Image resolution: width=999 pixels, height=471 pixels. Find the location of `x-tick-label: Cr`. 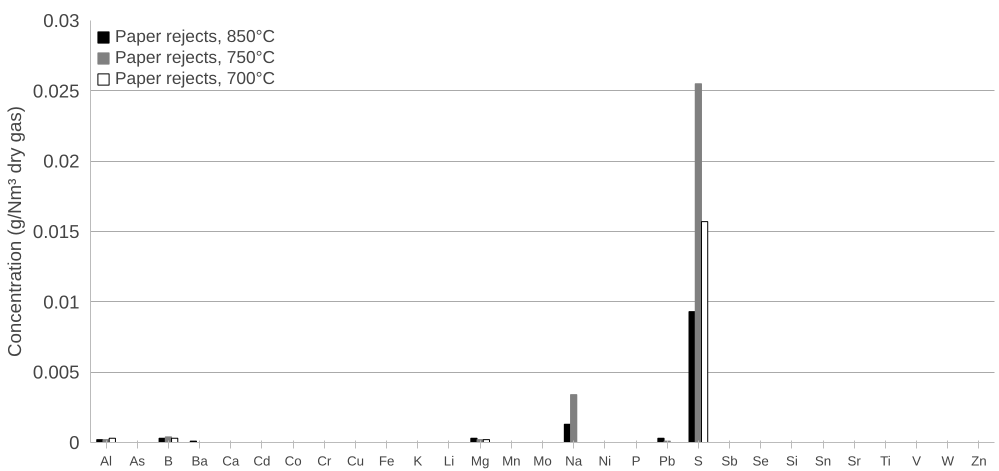

x-tick-label: Cr is located at coordinates (324, 461).